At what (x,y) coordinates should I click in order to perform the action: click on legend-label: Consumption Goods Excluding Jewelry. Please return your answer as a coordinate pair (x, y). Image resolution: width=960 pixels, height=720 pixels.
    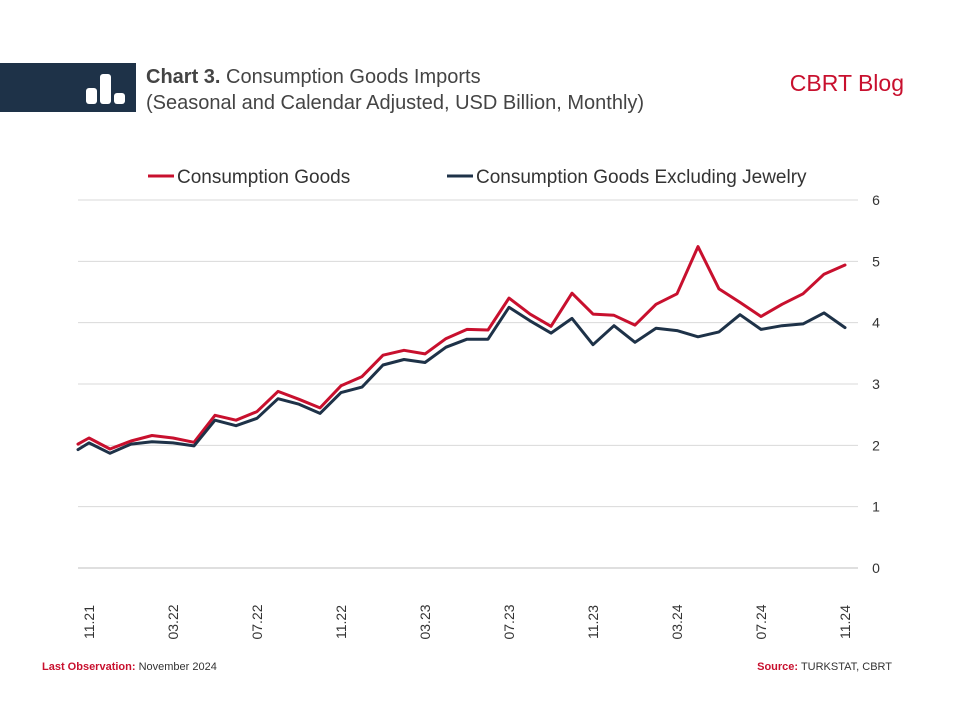
    Looking at the image, I should click on (641, 177).